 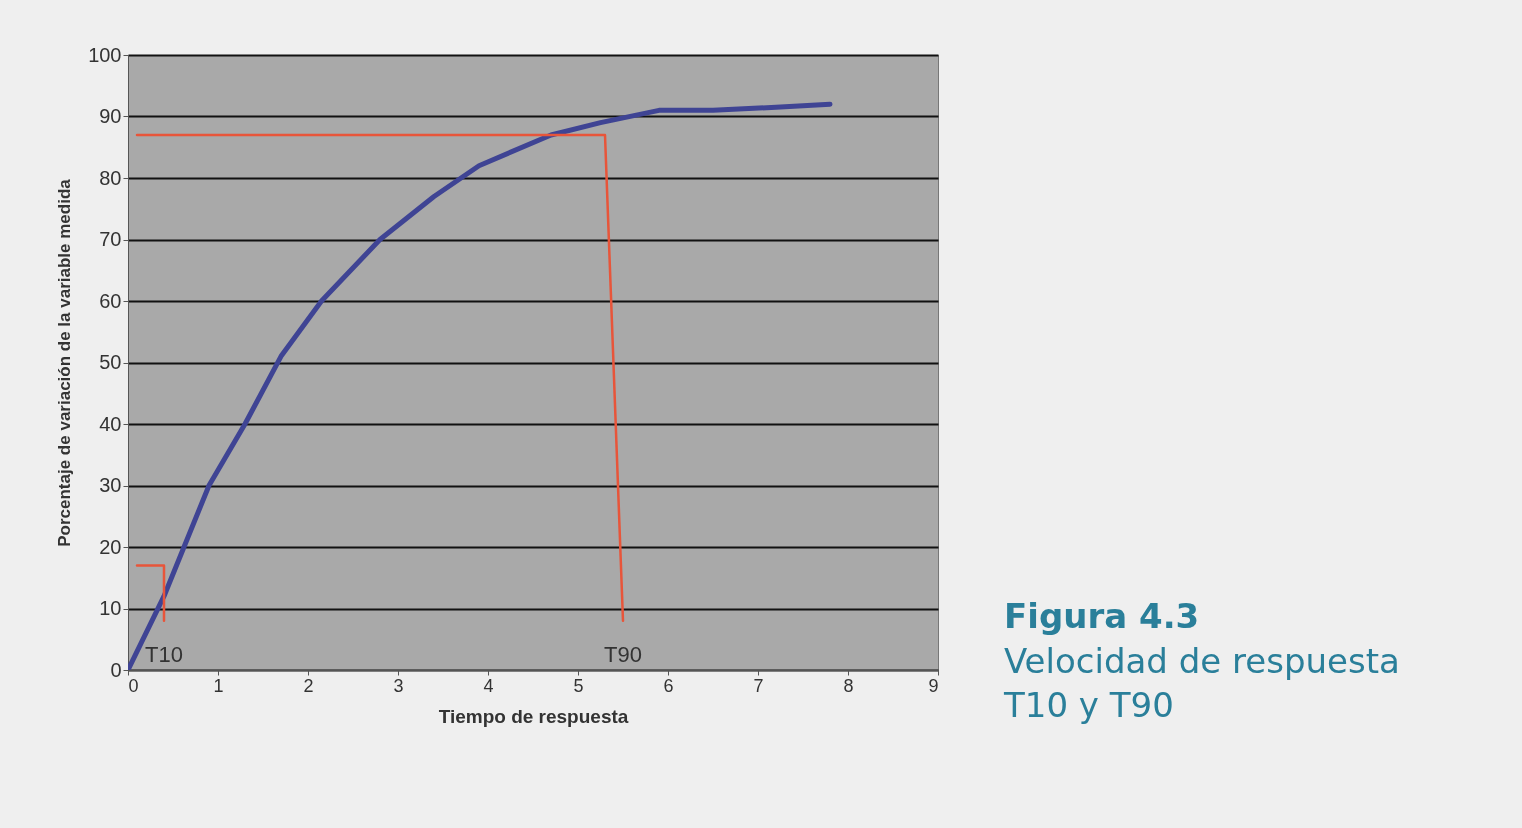 What do you see at coordinates (533, 716) in the screenshot?
I see `x-axis-title: Tiempo de respuesta` at bounding box center [533, 716].